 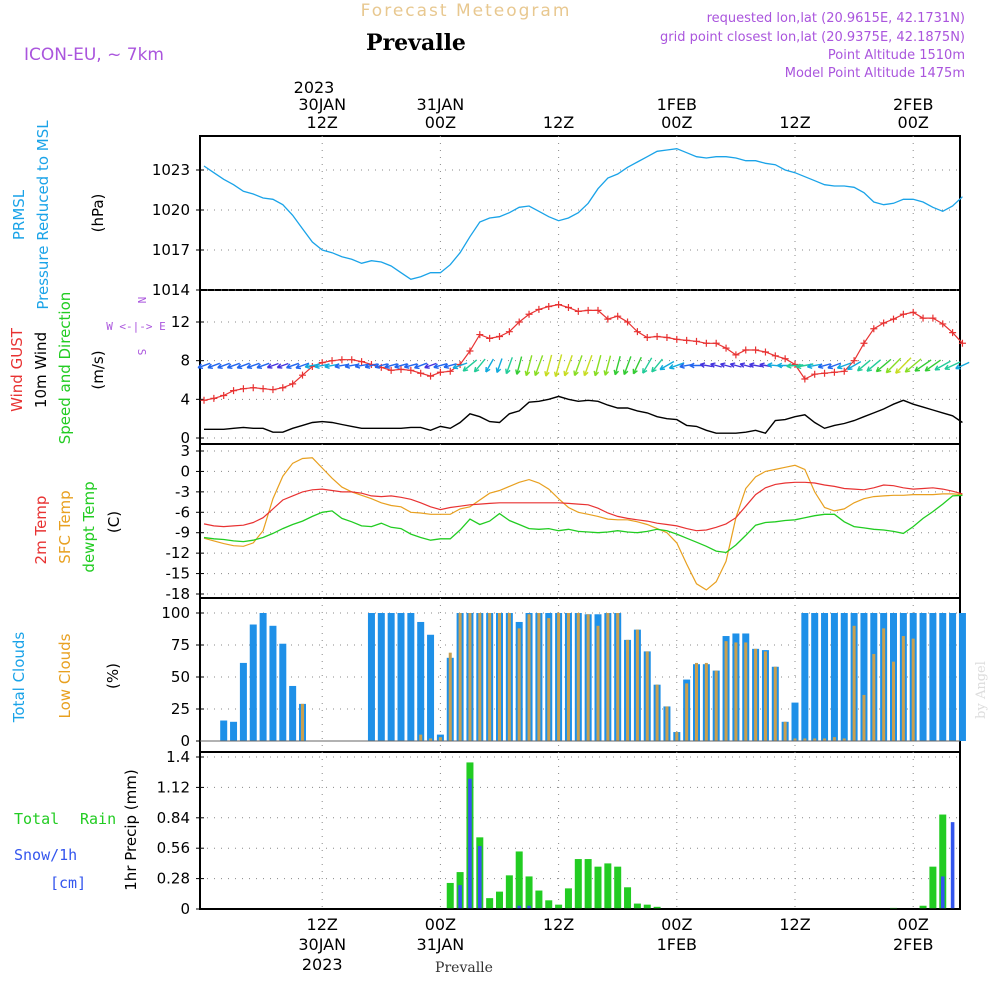 I want to click on bottom-time-label: 31JAN, so click(x=441, y=944).